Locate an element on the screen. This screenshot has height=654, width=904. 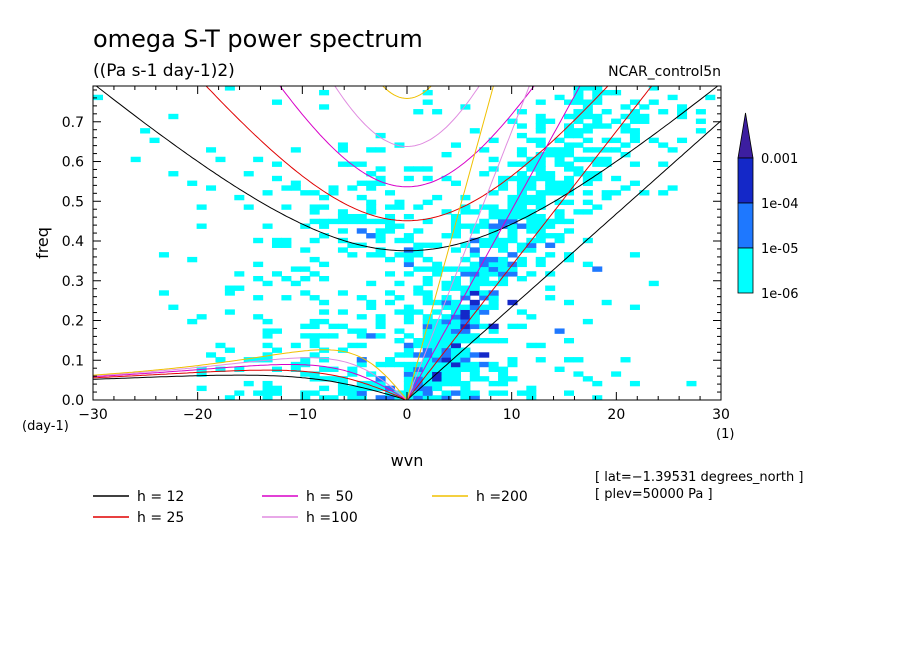
y-tick-label: 0.6 is located at coordinates (73, 163).